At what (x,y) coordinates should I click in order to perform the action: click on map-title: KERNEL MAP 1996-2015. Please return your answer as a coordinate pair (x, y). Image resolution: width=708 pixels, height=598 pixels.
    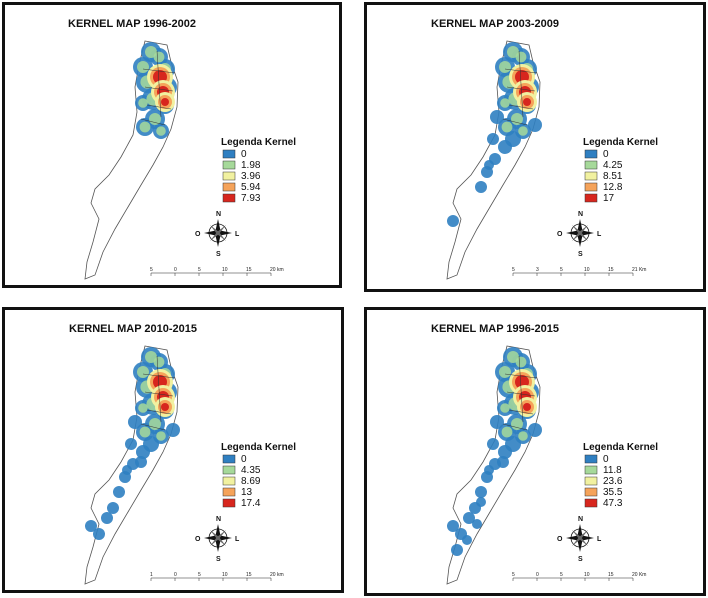
    Looking at the image, I should click on (495, 329).